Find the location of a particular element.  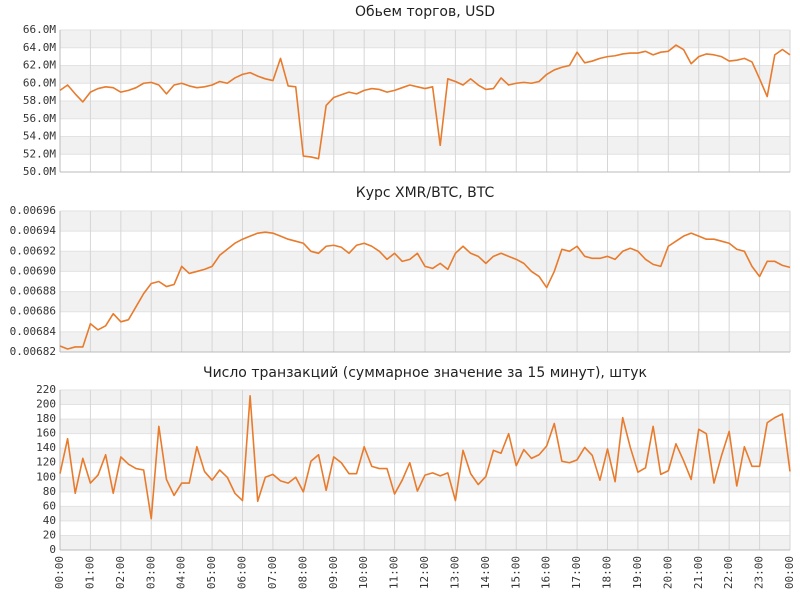

y-tick-label: 0.00690 is located at coordinates (33, 270).